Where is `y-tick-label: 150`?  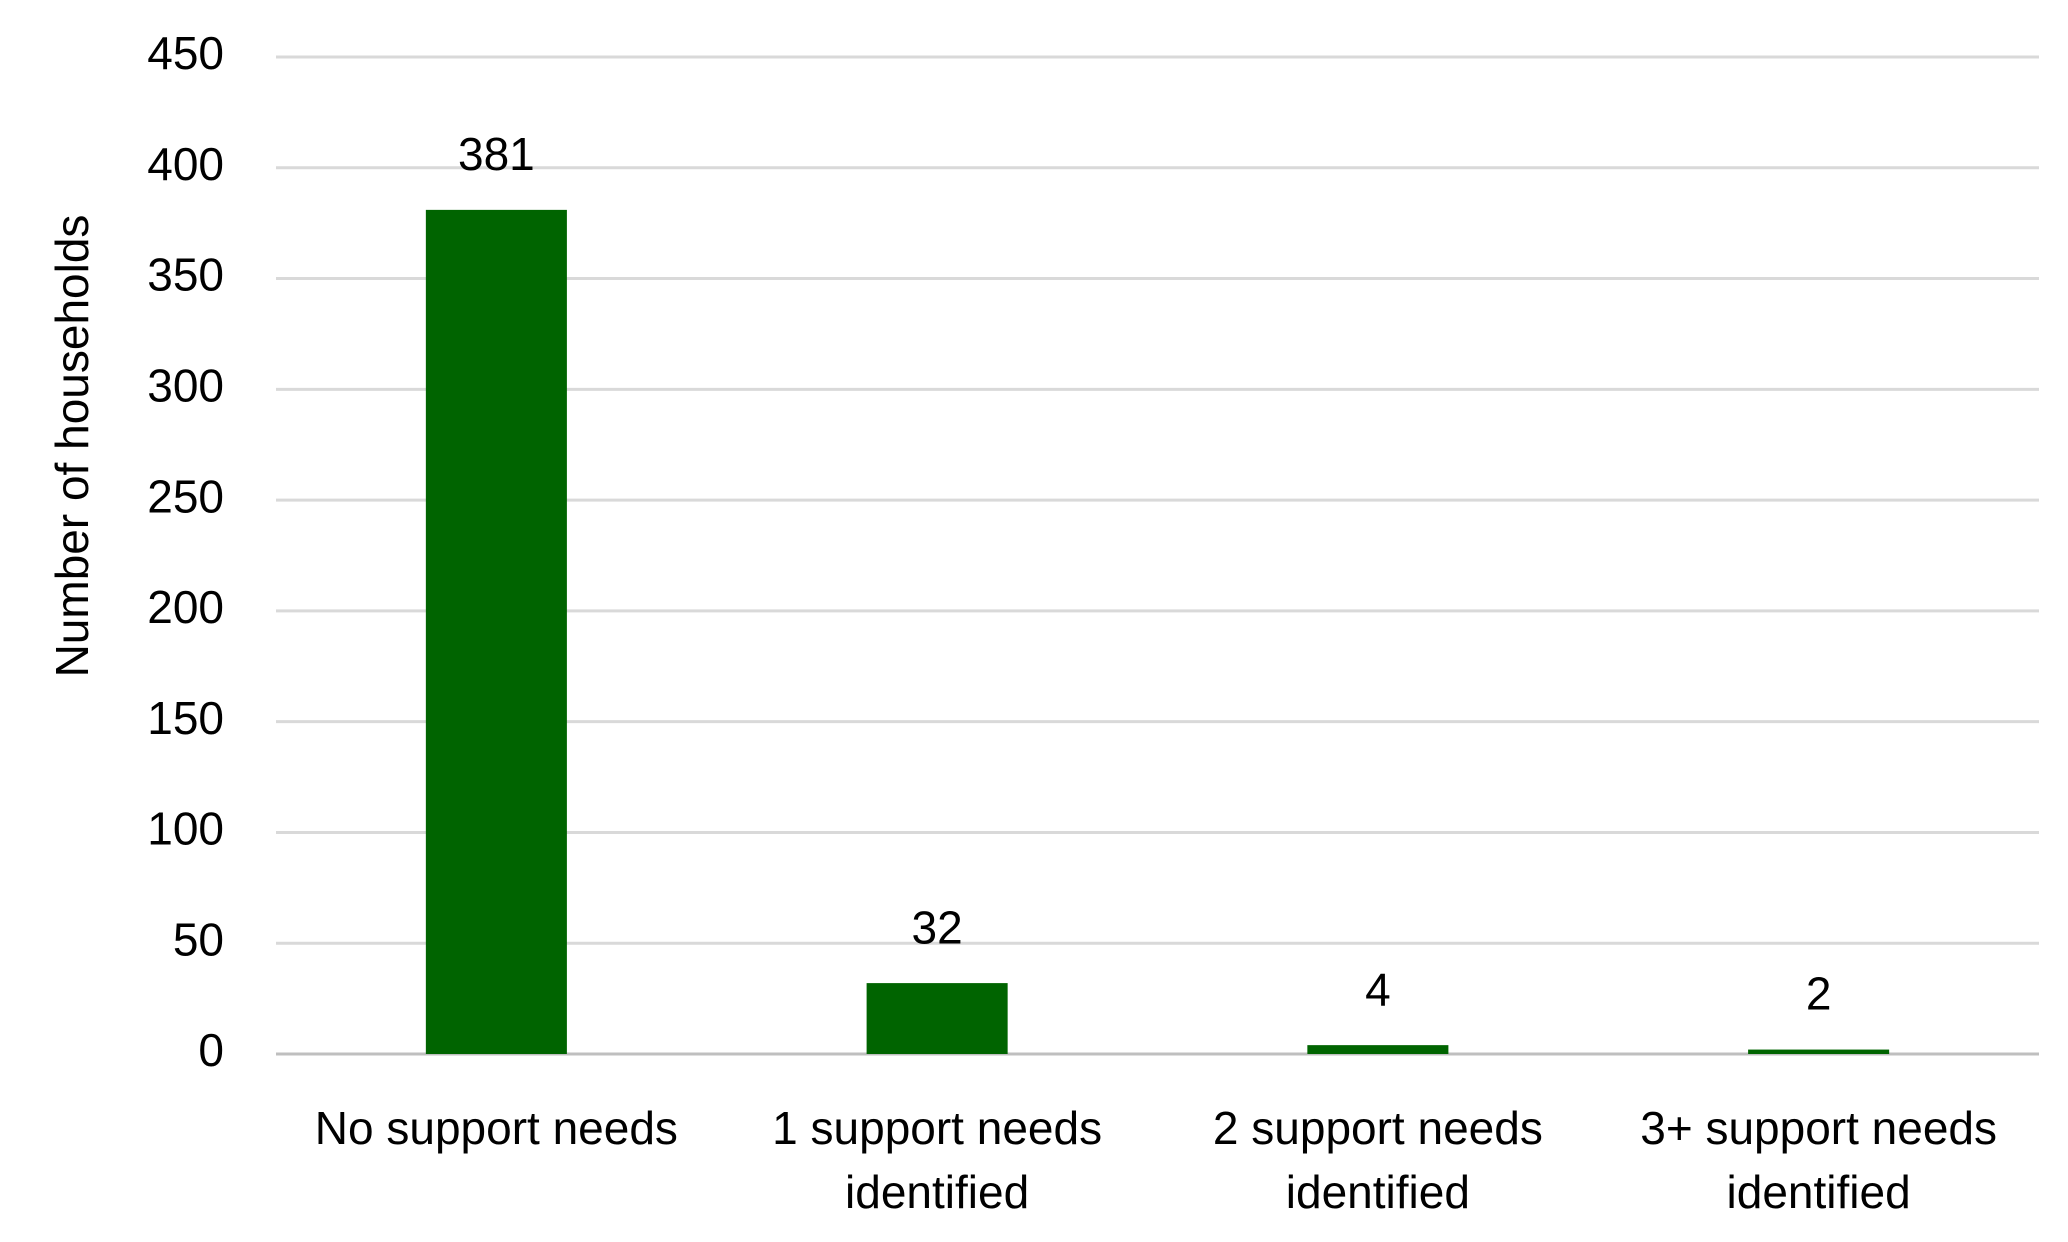 y-tick-label: 150 is located at coordinates (185, 718).